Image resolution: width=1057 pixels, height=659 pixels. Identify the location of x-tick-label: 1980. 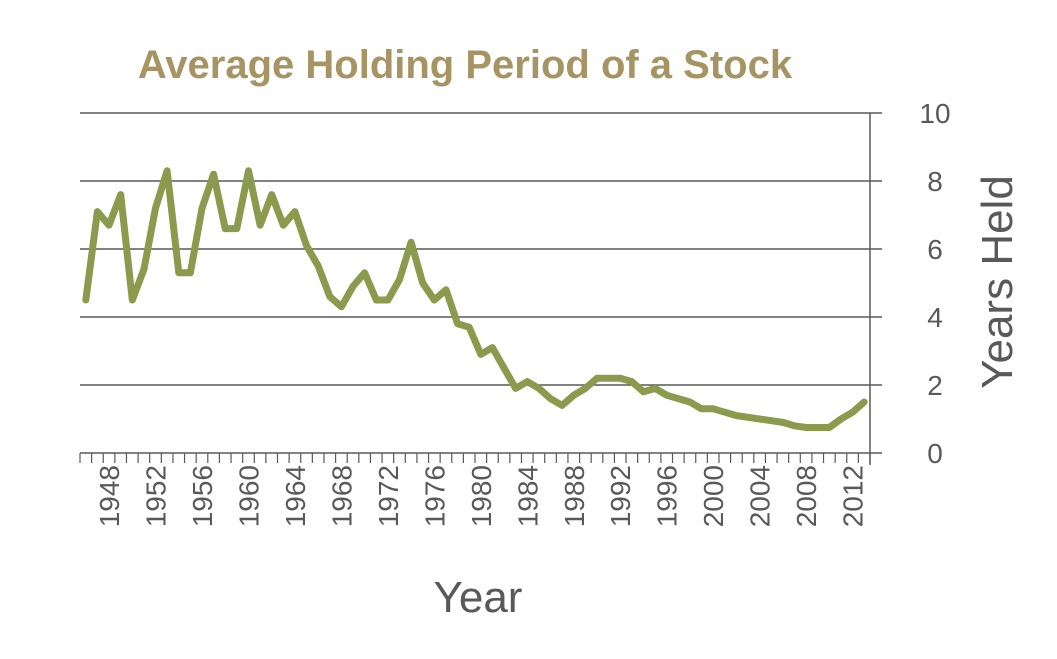
(481, 496).